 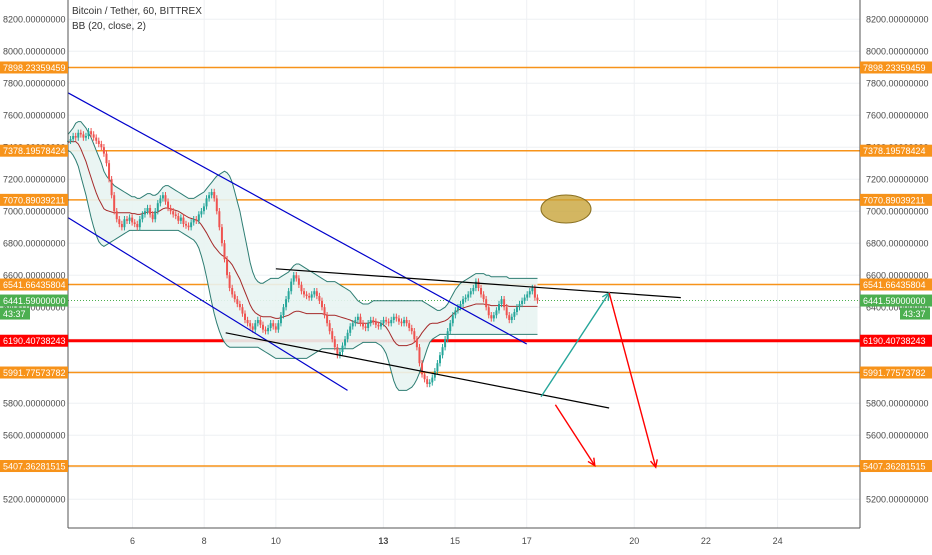 What do you see at coordinates (897, 436) in the screenshot?
I see `y-tick-right: 5600.00000000` at bounding box center [897, 436].